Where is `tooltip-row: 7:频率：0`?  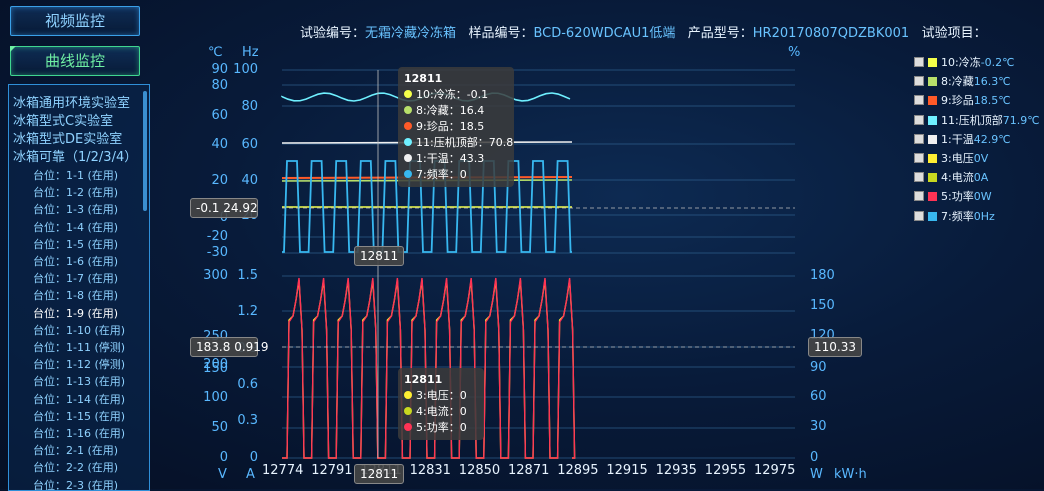 tooltip-row: 7:频率：0 is located at coordinates (456, 175).